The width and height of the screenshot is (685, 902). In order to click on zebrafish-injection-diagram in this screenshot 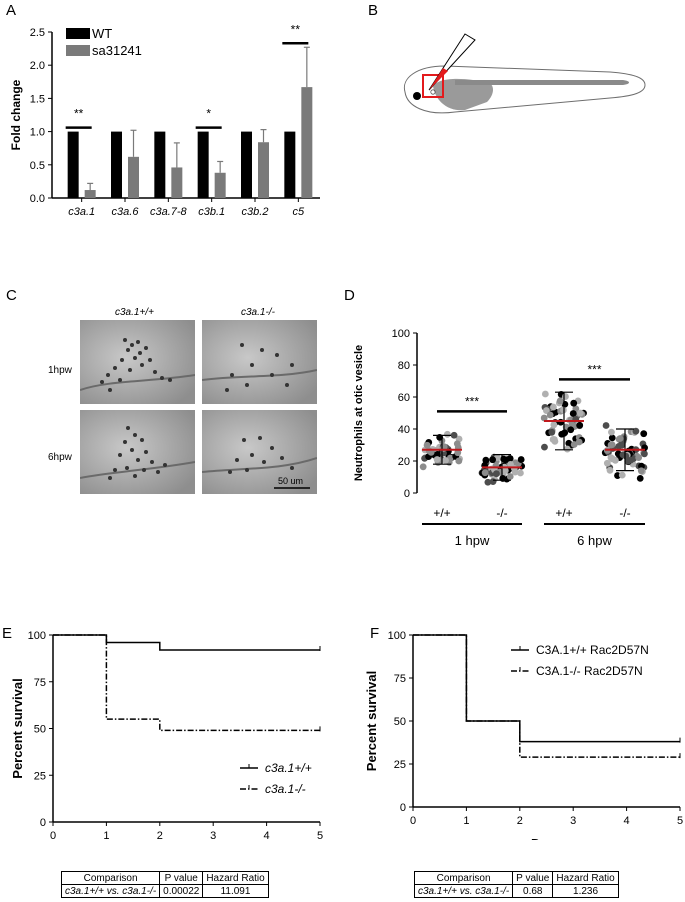, I will do `click(524, 73)`.